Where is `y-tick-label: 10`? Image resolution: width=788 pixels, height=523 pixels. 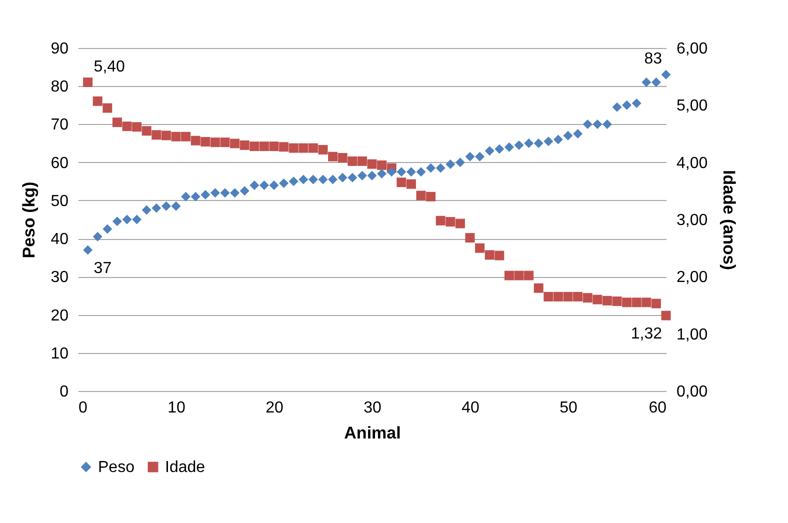
y-tick-label: 10 is located at coordinates (59, 353).